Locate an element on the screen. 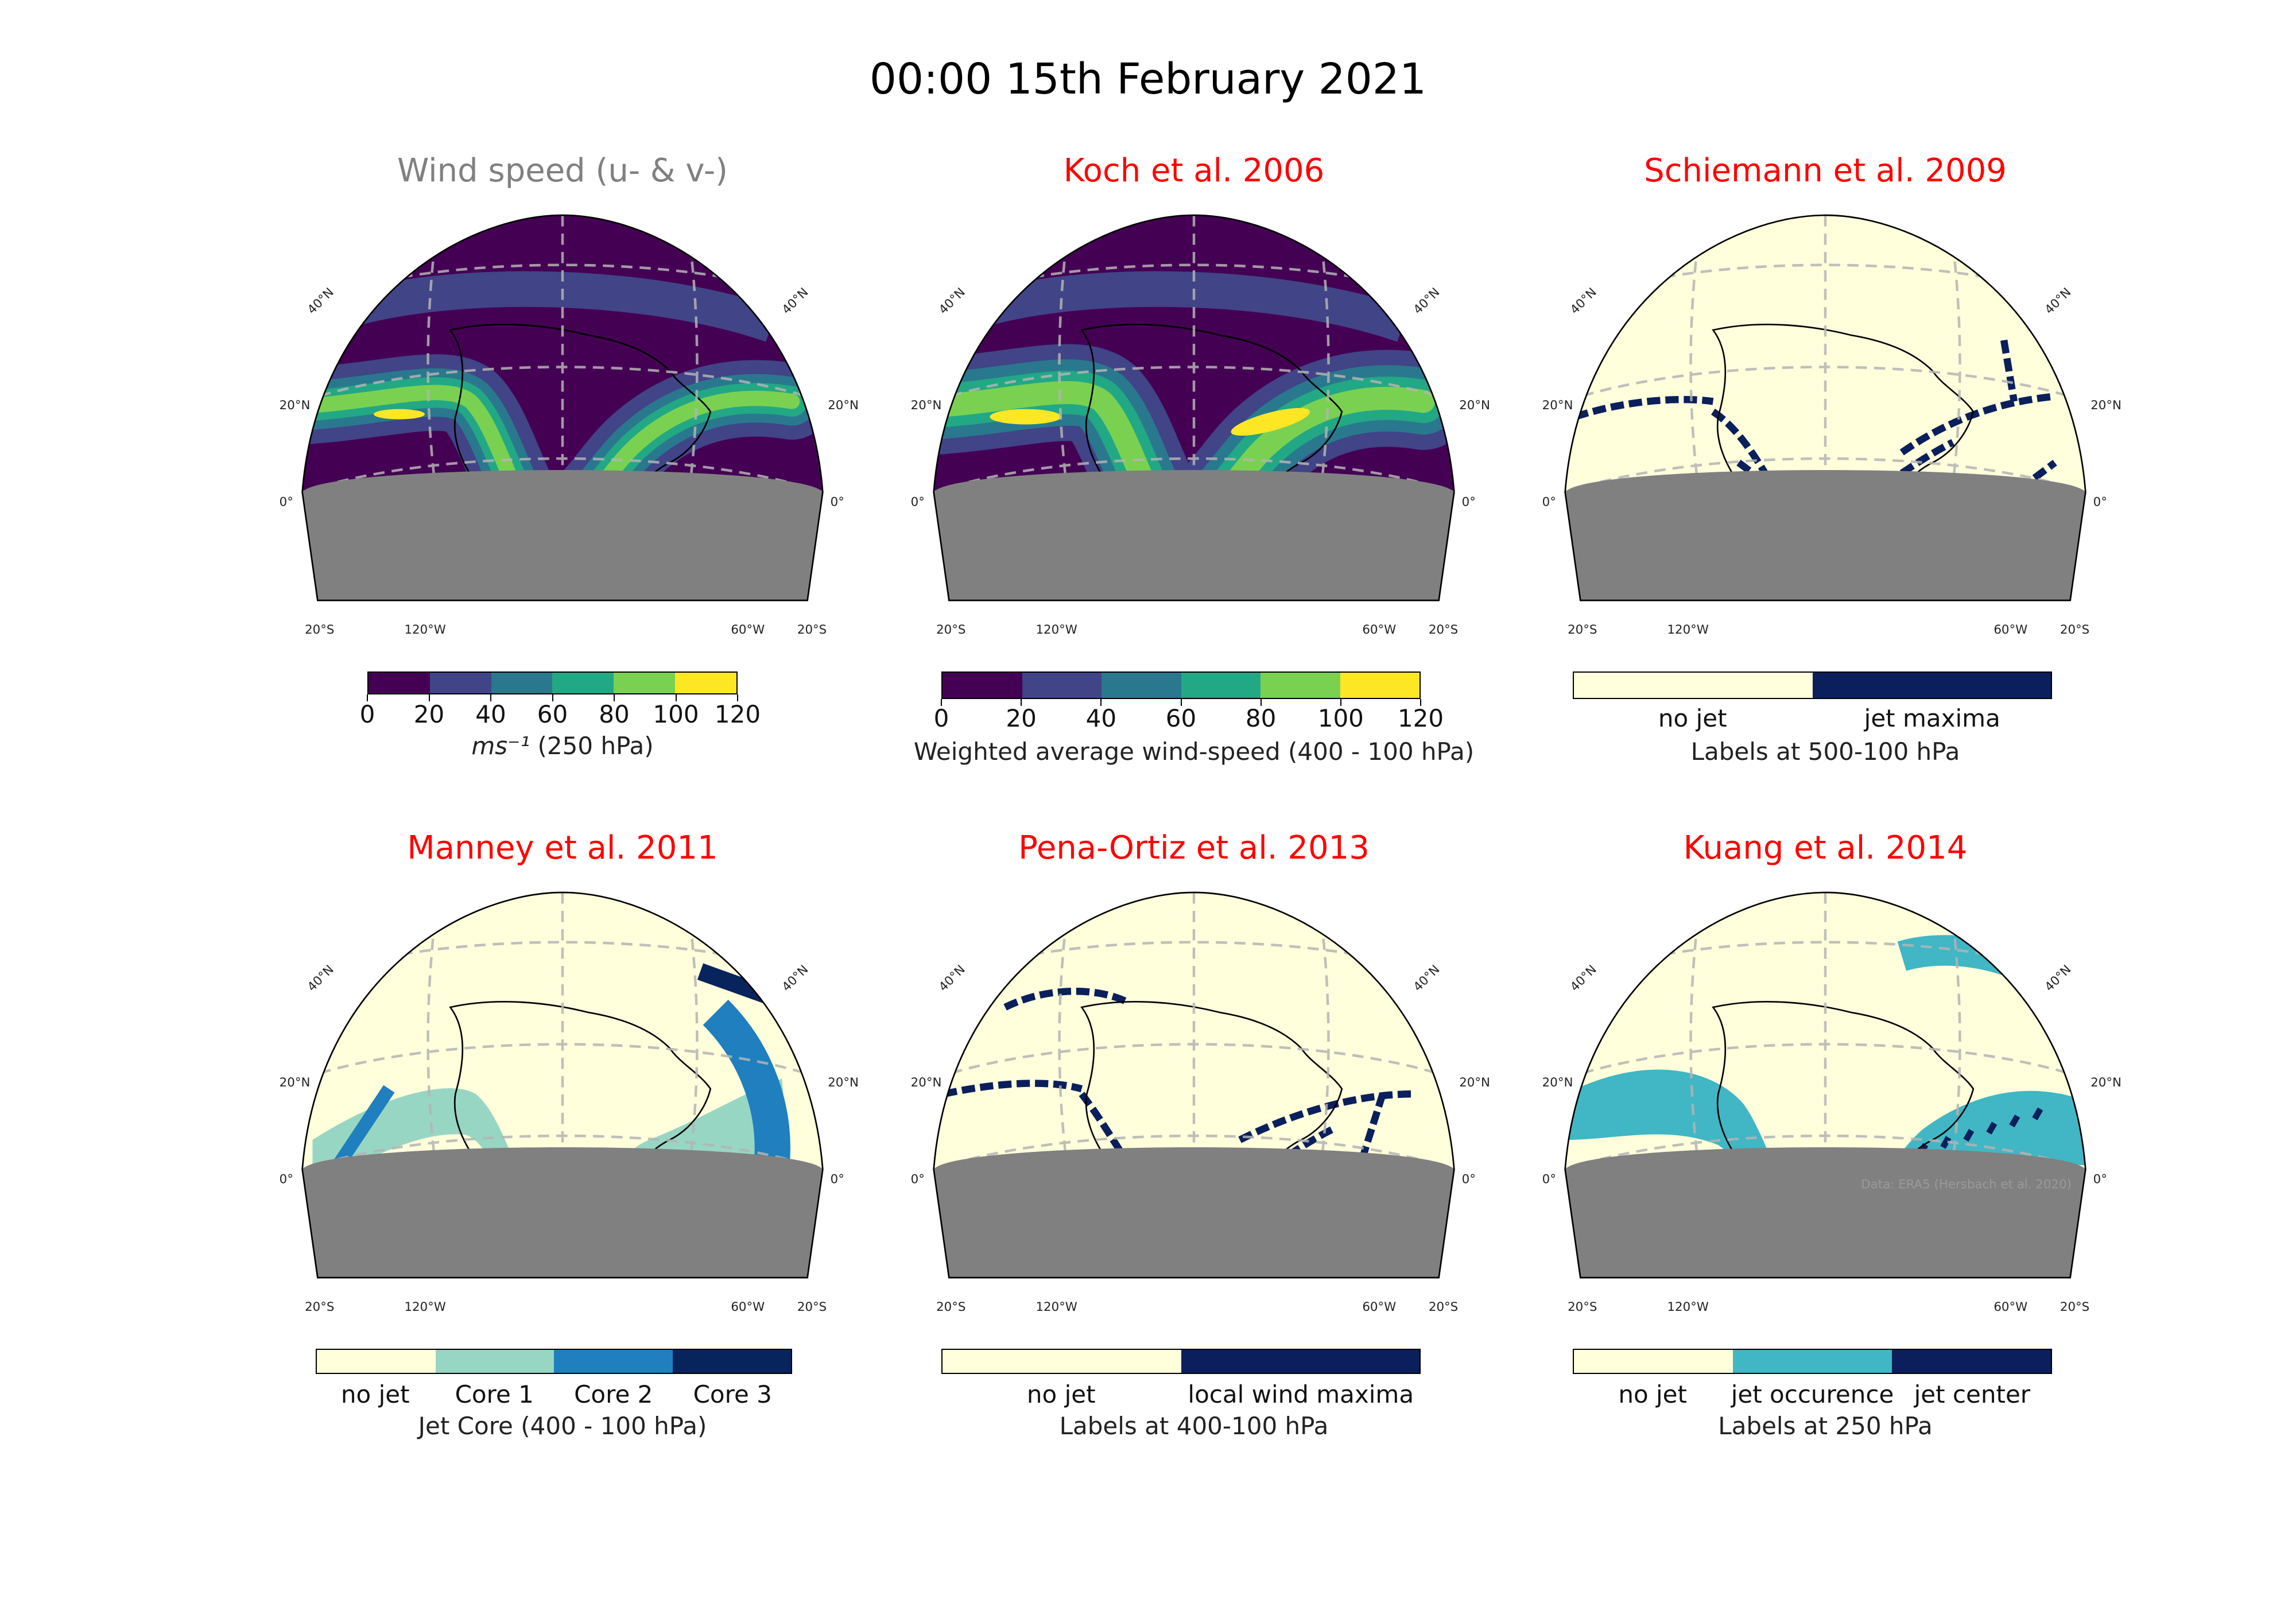  colorbar-tick-label: 100 is located at coordinates (1340, 718).